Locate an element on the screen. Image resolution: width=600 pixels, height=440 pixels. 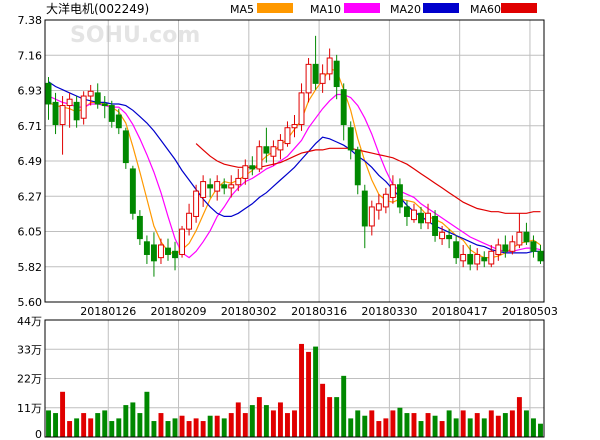
volume-tick-label: 22万 is located at coordinates (29, 379).